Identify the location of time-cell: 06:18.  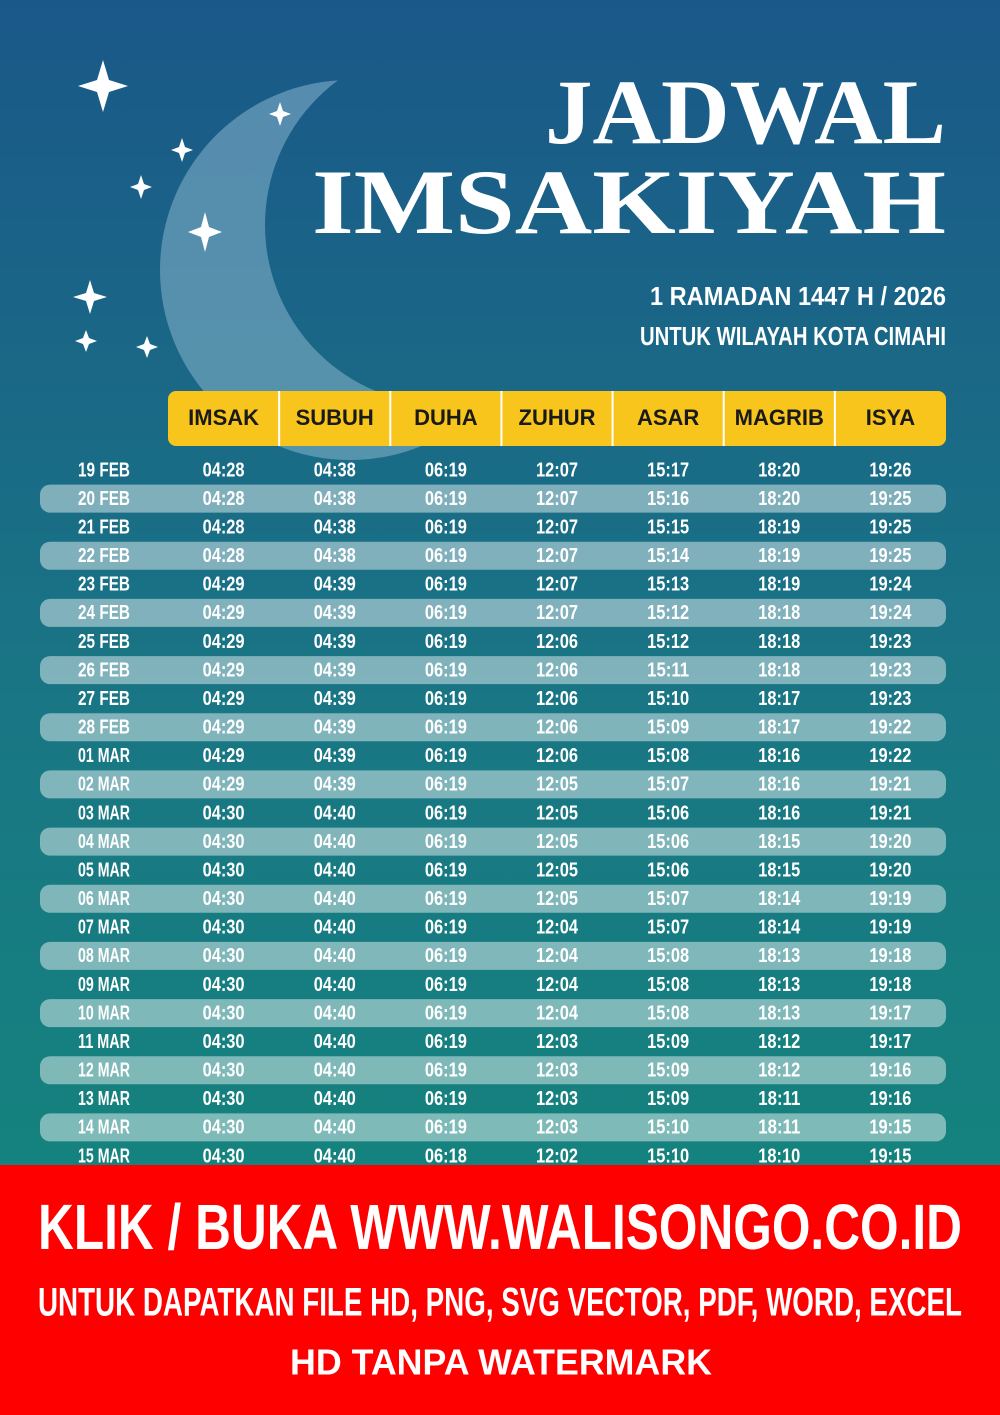
(446, 1156).